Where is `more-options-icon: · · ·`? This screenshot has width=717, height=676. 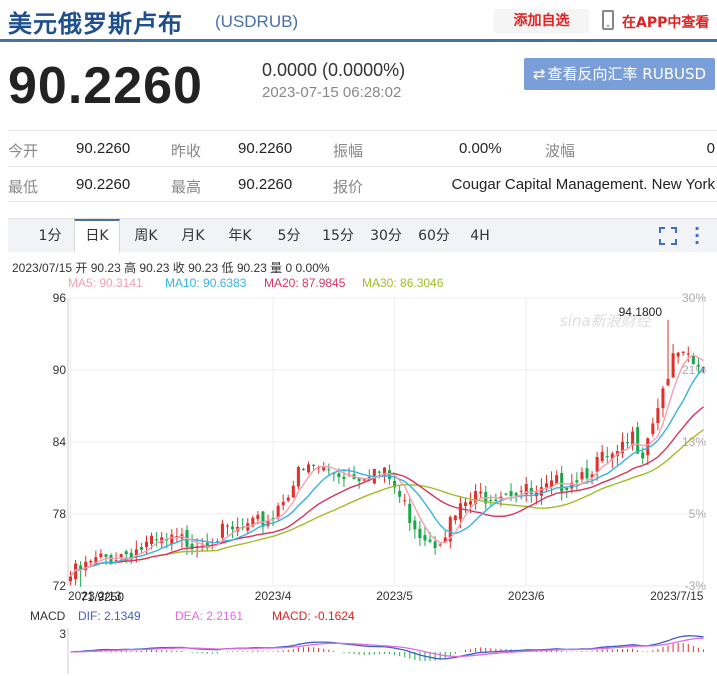
more-options-icon: · · · is located at coordinates (697, 235).